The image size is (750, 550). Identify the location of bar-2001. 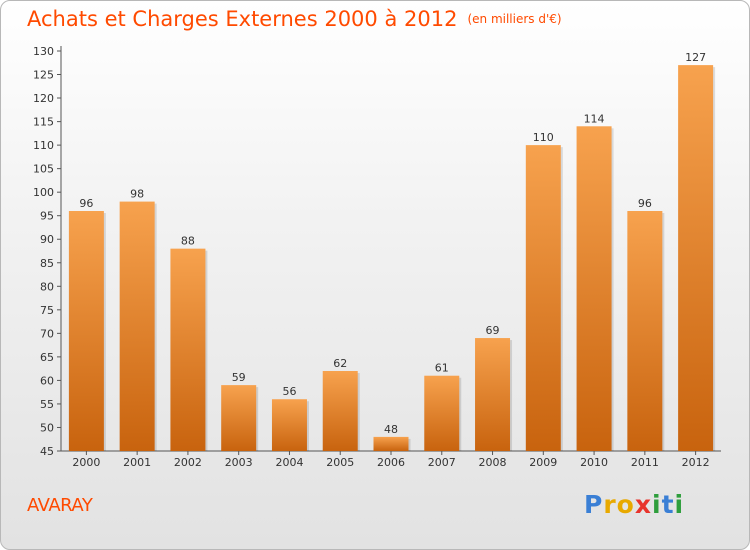
(137, 326).